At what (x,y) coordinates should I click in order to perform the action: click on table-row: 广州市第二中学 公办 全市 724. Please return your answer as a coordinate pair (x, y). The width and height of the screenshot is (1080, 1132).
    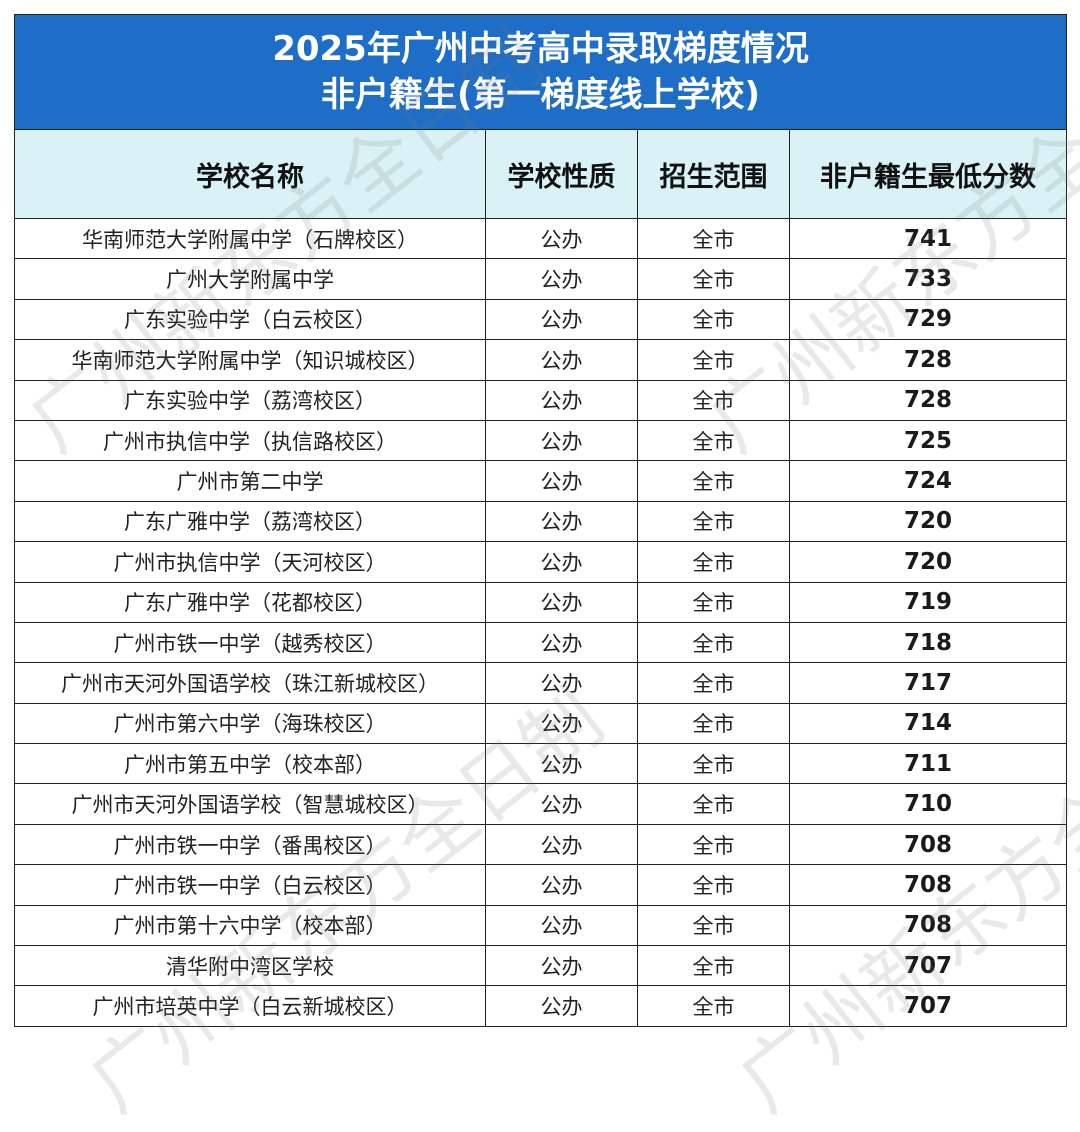
    Looking at the image, I should click on (541, 481).